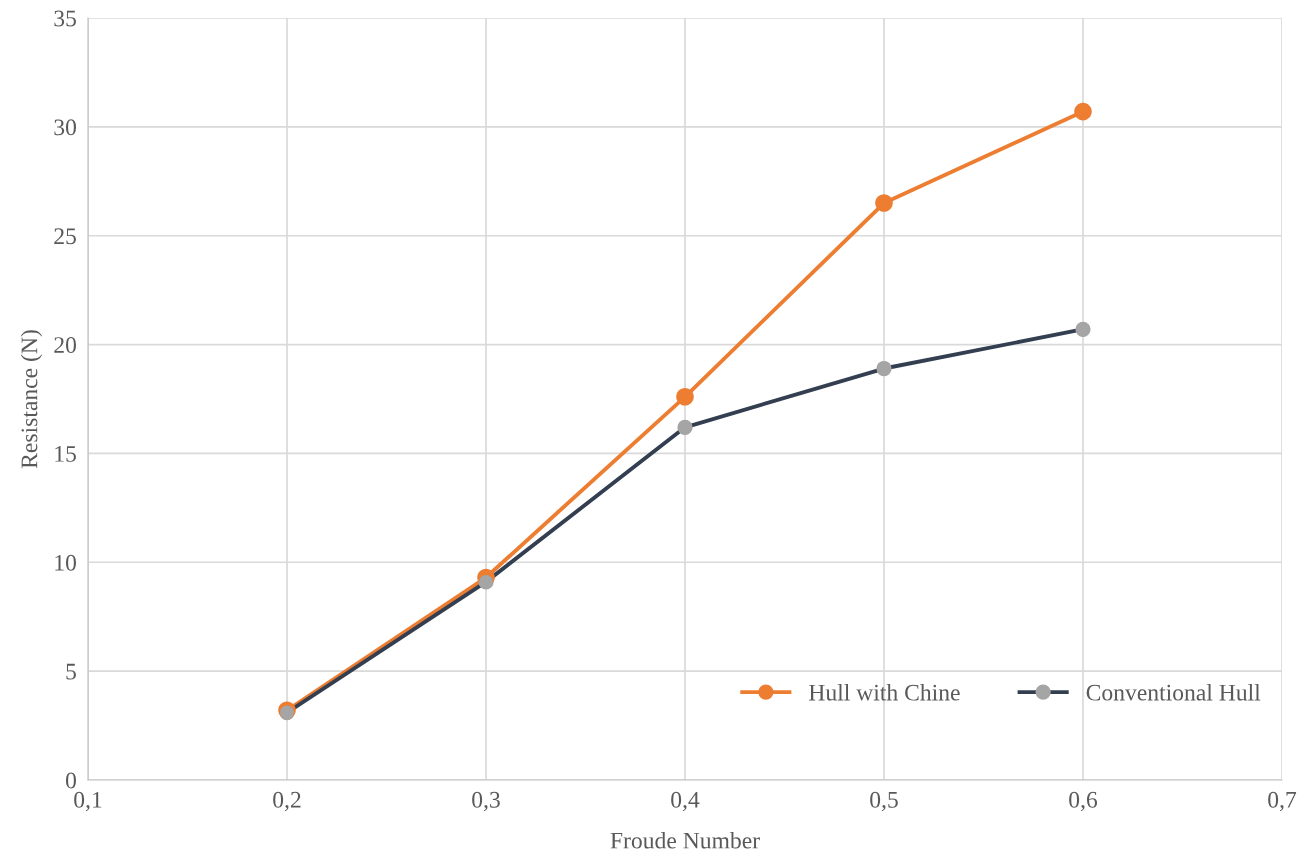 The width and height of the screenshot is (1310, 863). Describe the element at coordinates (287, 801) in the screenshot. I see `x-tick-label: 0,2` at that location.